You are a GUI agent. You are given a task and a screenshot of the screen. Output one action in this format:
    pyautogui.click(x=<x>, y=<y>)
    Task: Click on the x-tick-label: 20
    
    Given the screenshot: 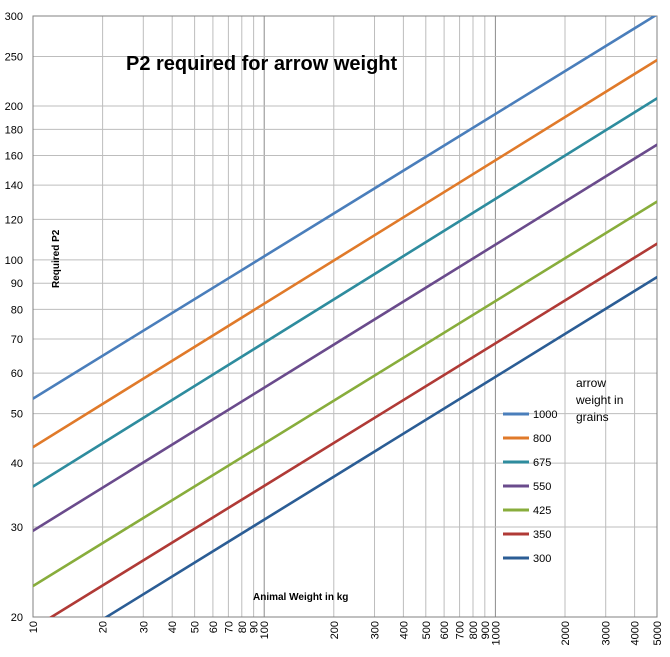 What is the action you would take?
    pyautogui.click(x=104, y=627)
    